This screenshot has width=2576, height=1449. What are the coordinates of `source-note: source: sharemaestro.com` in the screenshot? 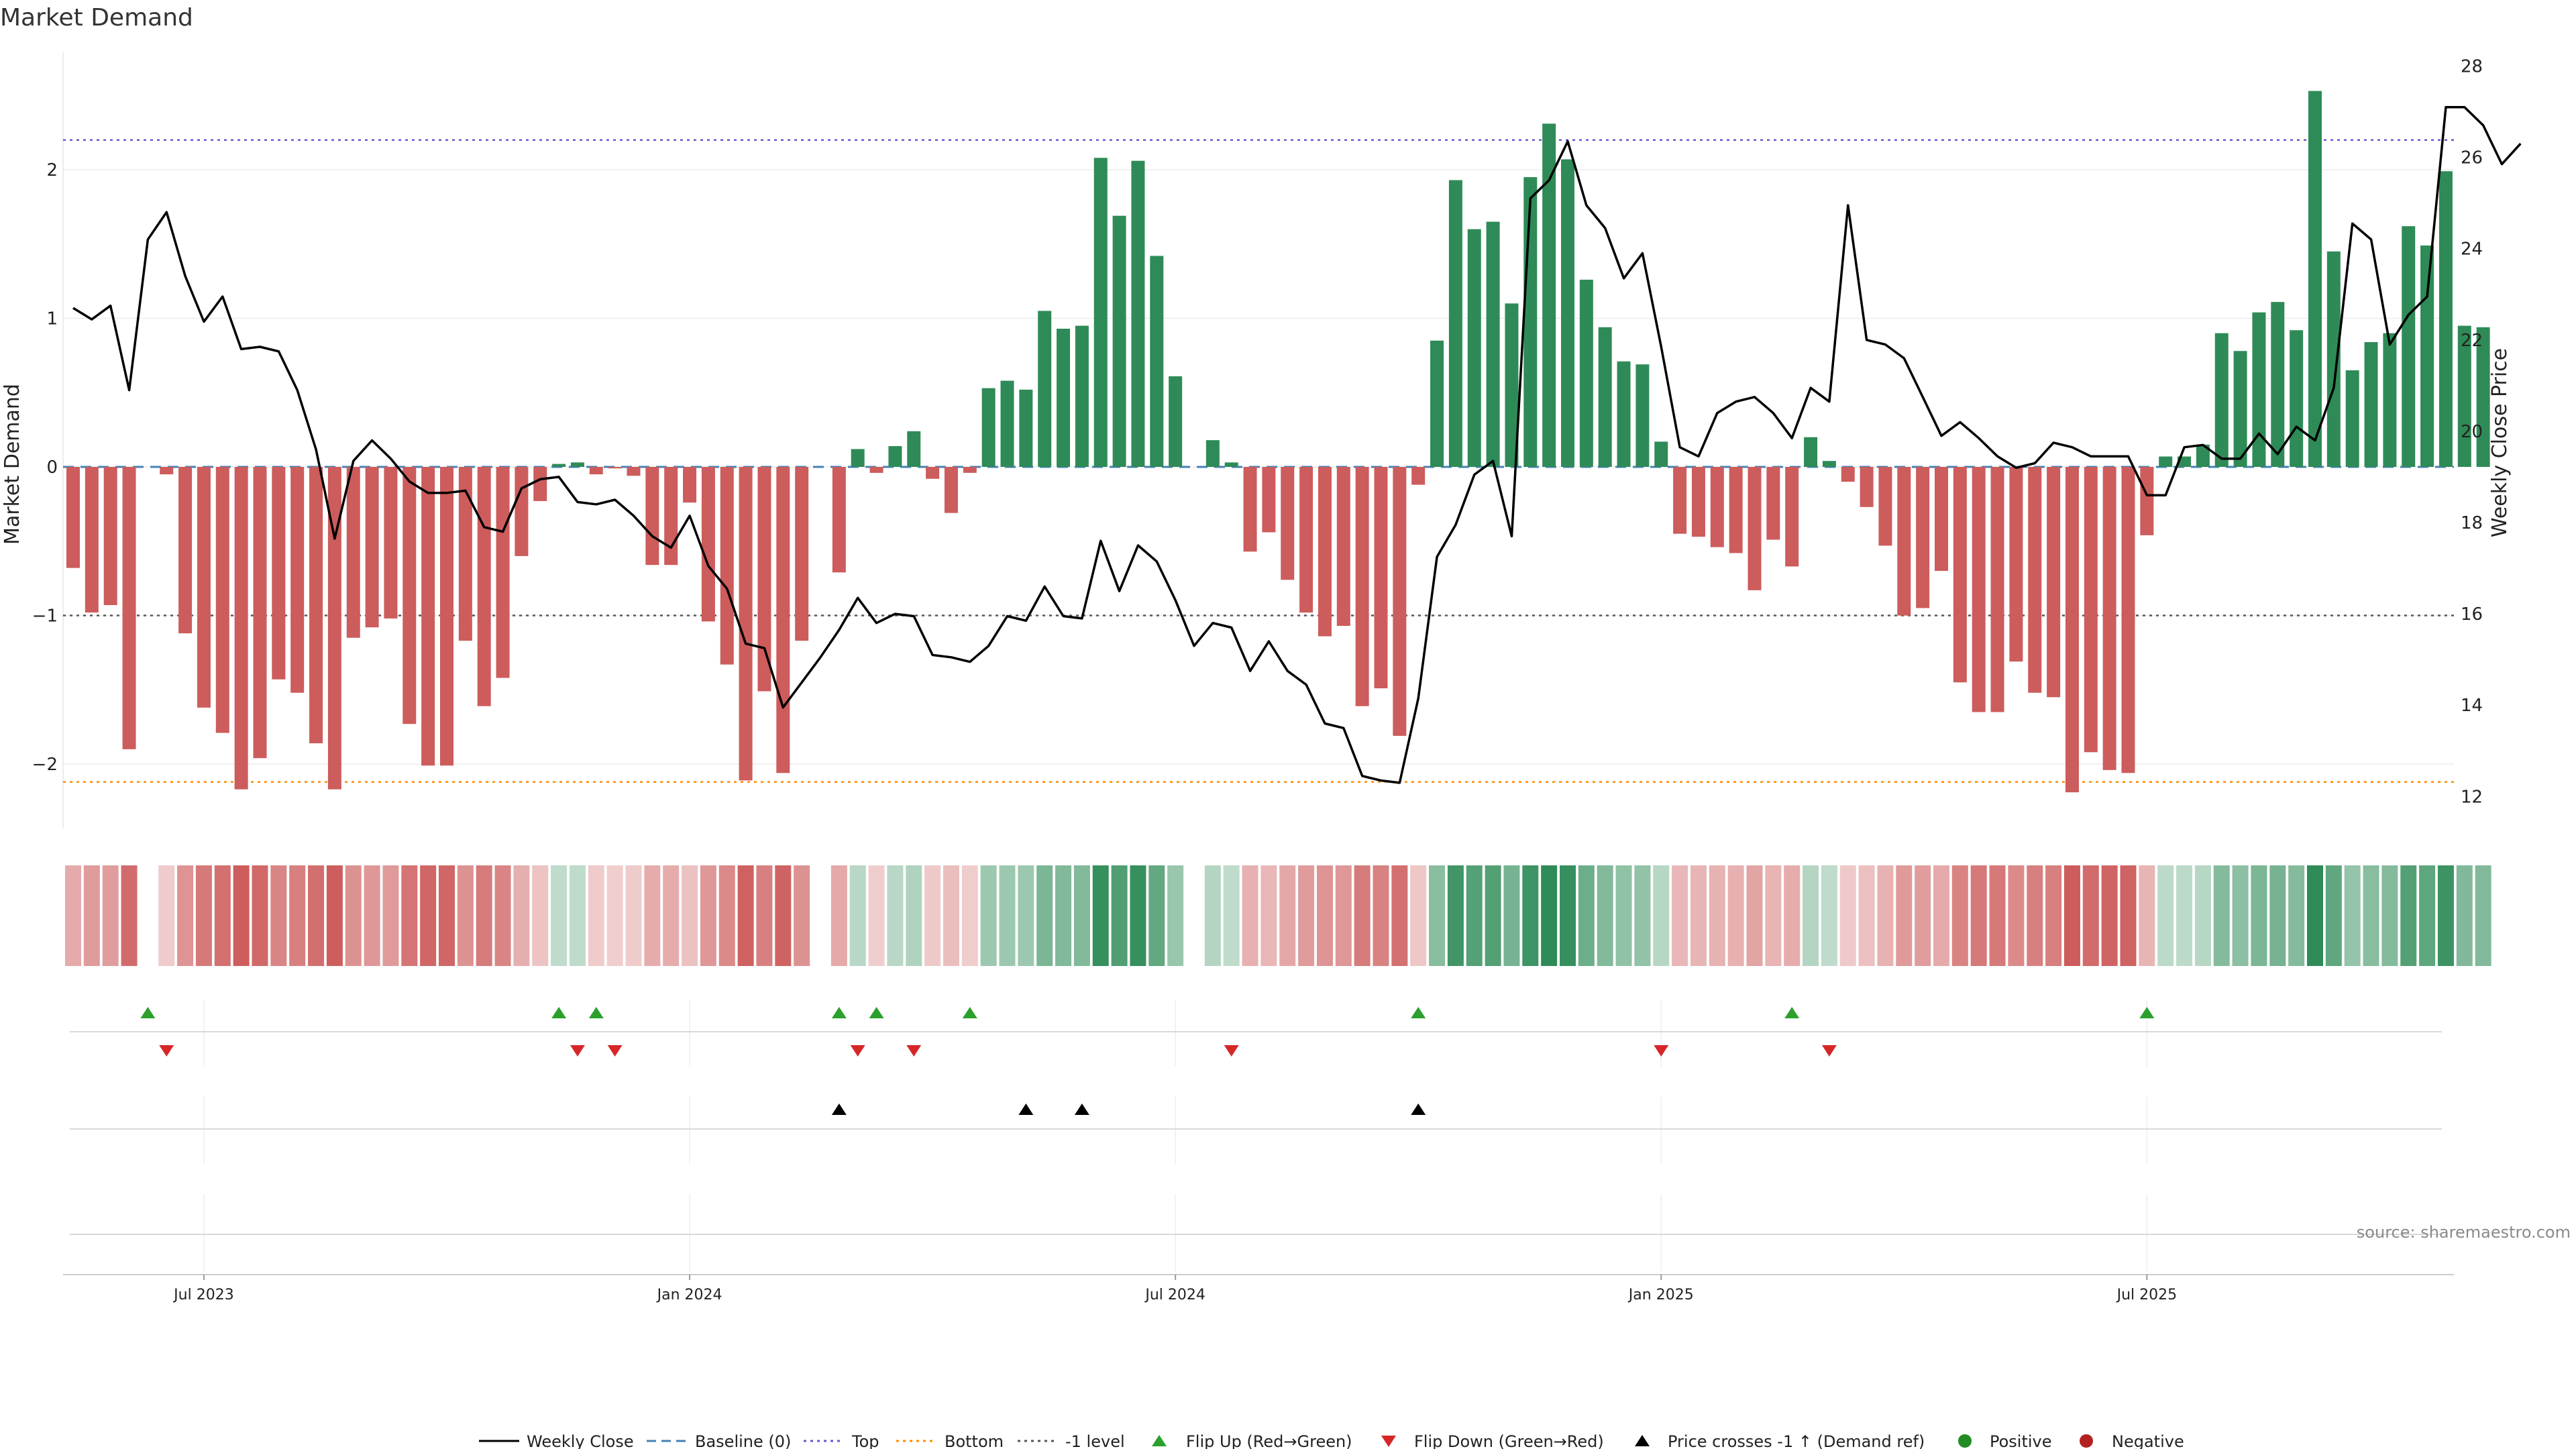 It's located at (2464, 1232).